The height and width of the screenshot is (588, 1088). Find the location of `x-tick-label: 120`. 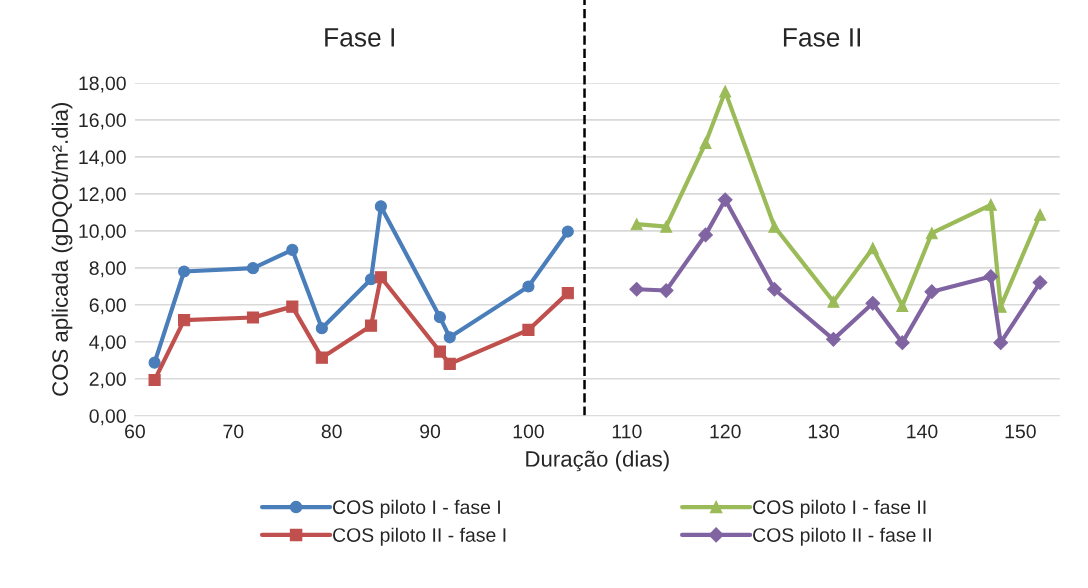

x-tick-label: 120 is located at coordinates (725, 431).